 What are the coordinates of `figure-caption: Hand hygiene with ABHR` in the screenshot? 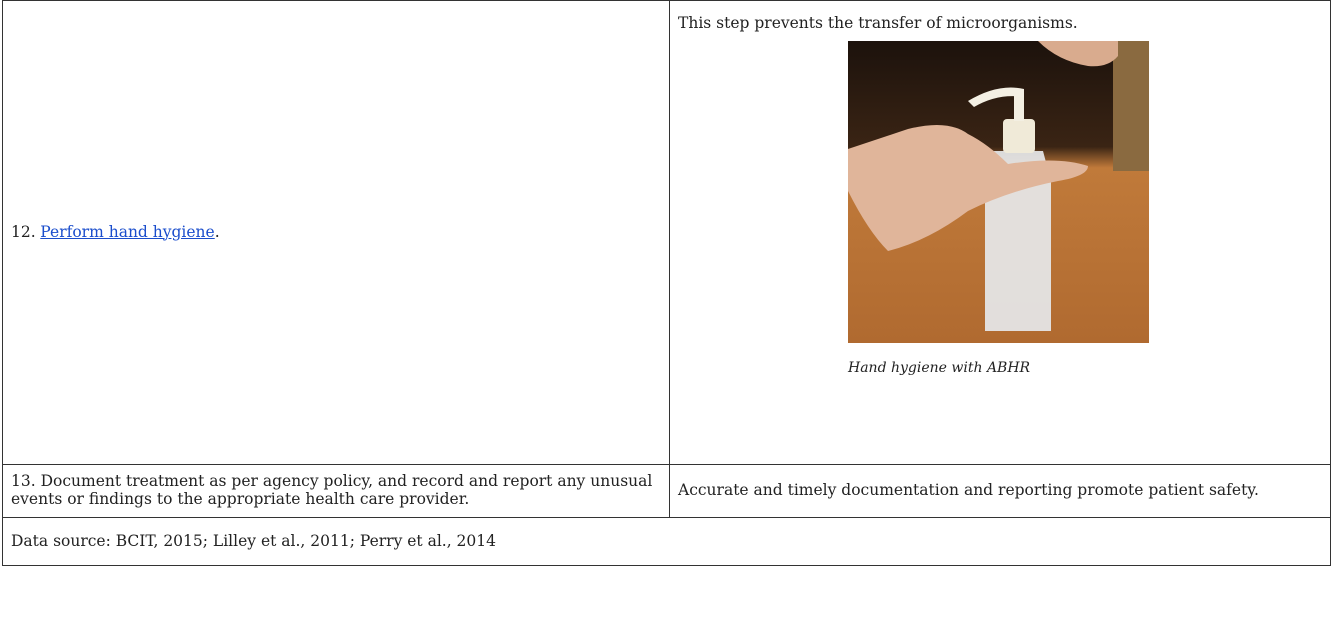 It's located at (939, 367).